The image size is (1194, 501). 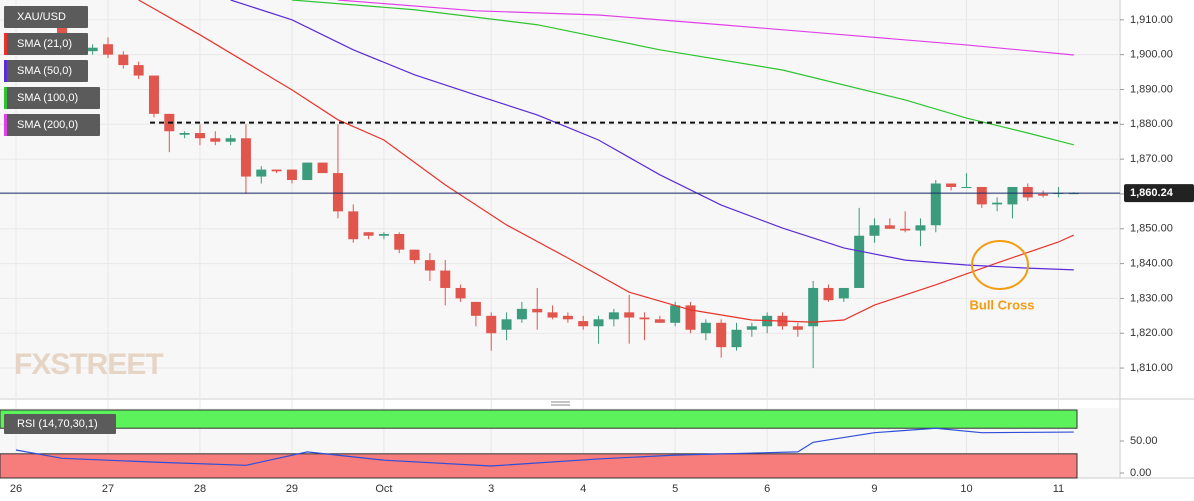 What do you see at coordinates (108, 489) in the screenshot?
I see `x-tick-label: 27` at bounding box center [108, 489].